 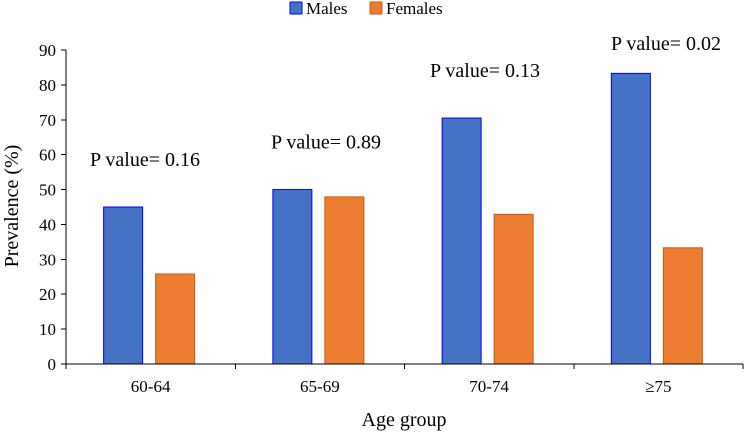 I want to click on p-value-label: P value= 0.16, so click(x=145, y=160).